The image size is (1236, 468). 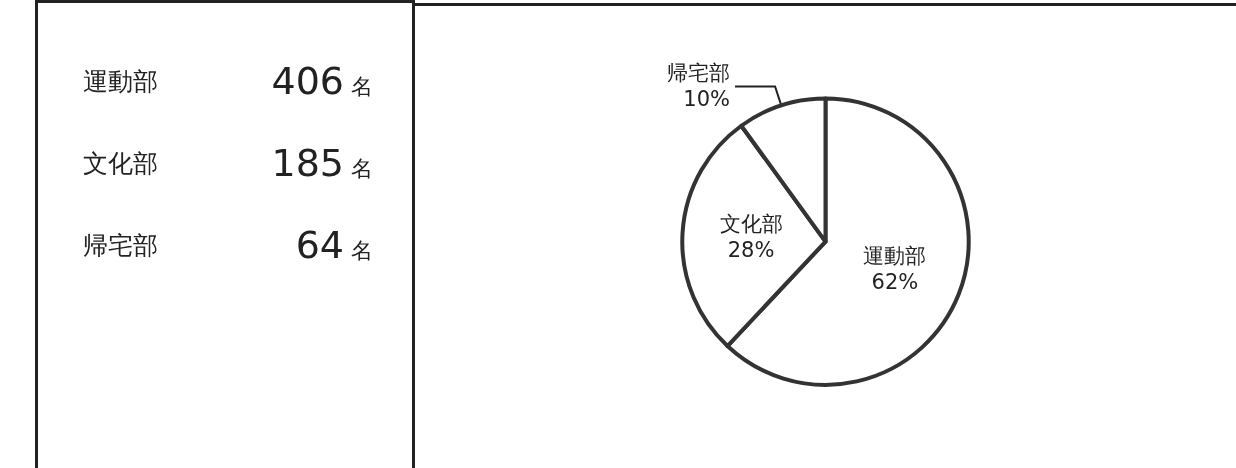 What do you see at coordinates (895, 256) in the screenshot?
I see `slice-label: 運動部` at bounding box center [895, 256].